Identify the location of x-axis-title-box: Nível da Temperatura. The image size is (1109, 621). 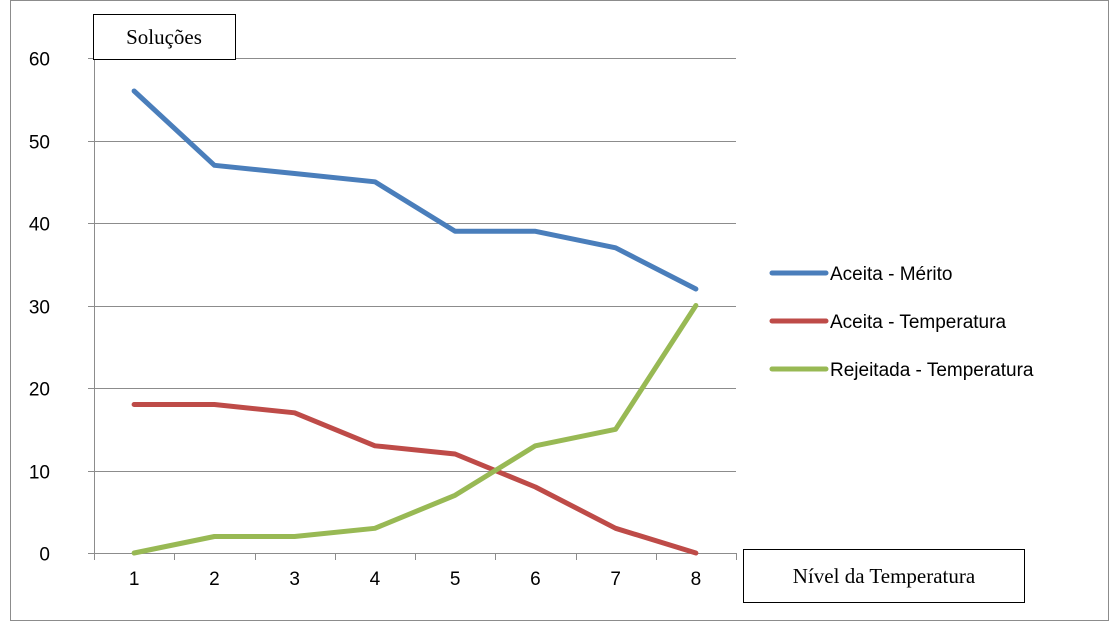
(884, 576).